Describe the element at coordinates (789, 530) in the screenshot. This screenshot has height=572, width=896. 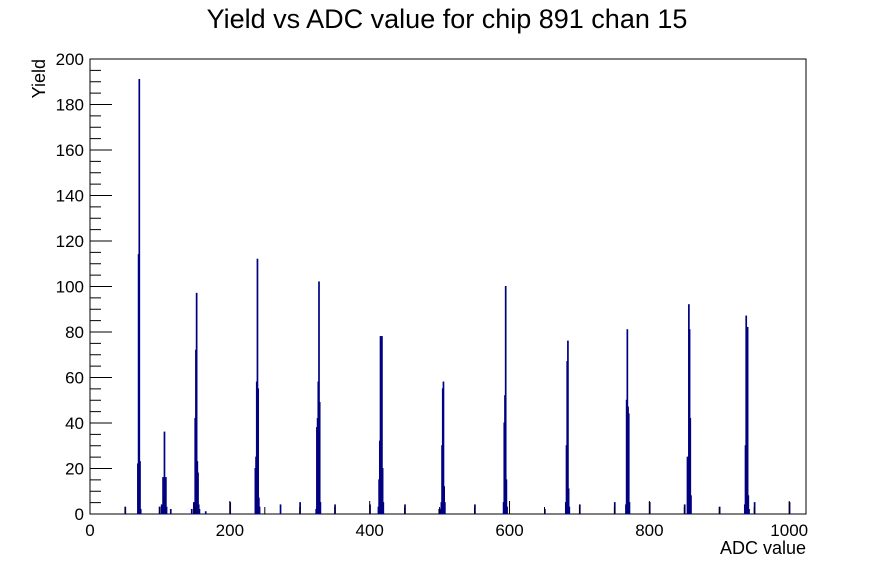
I see `x-tick-label: 1000` at that location.